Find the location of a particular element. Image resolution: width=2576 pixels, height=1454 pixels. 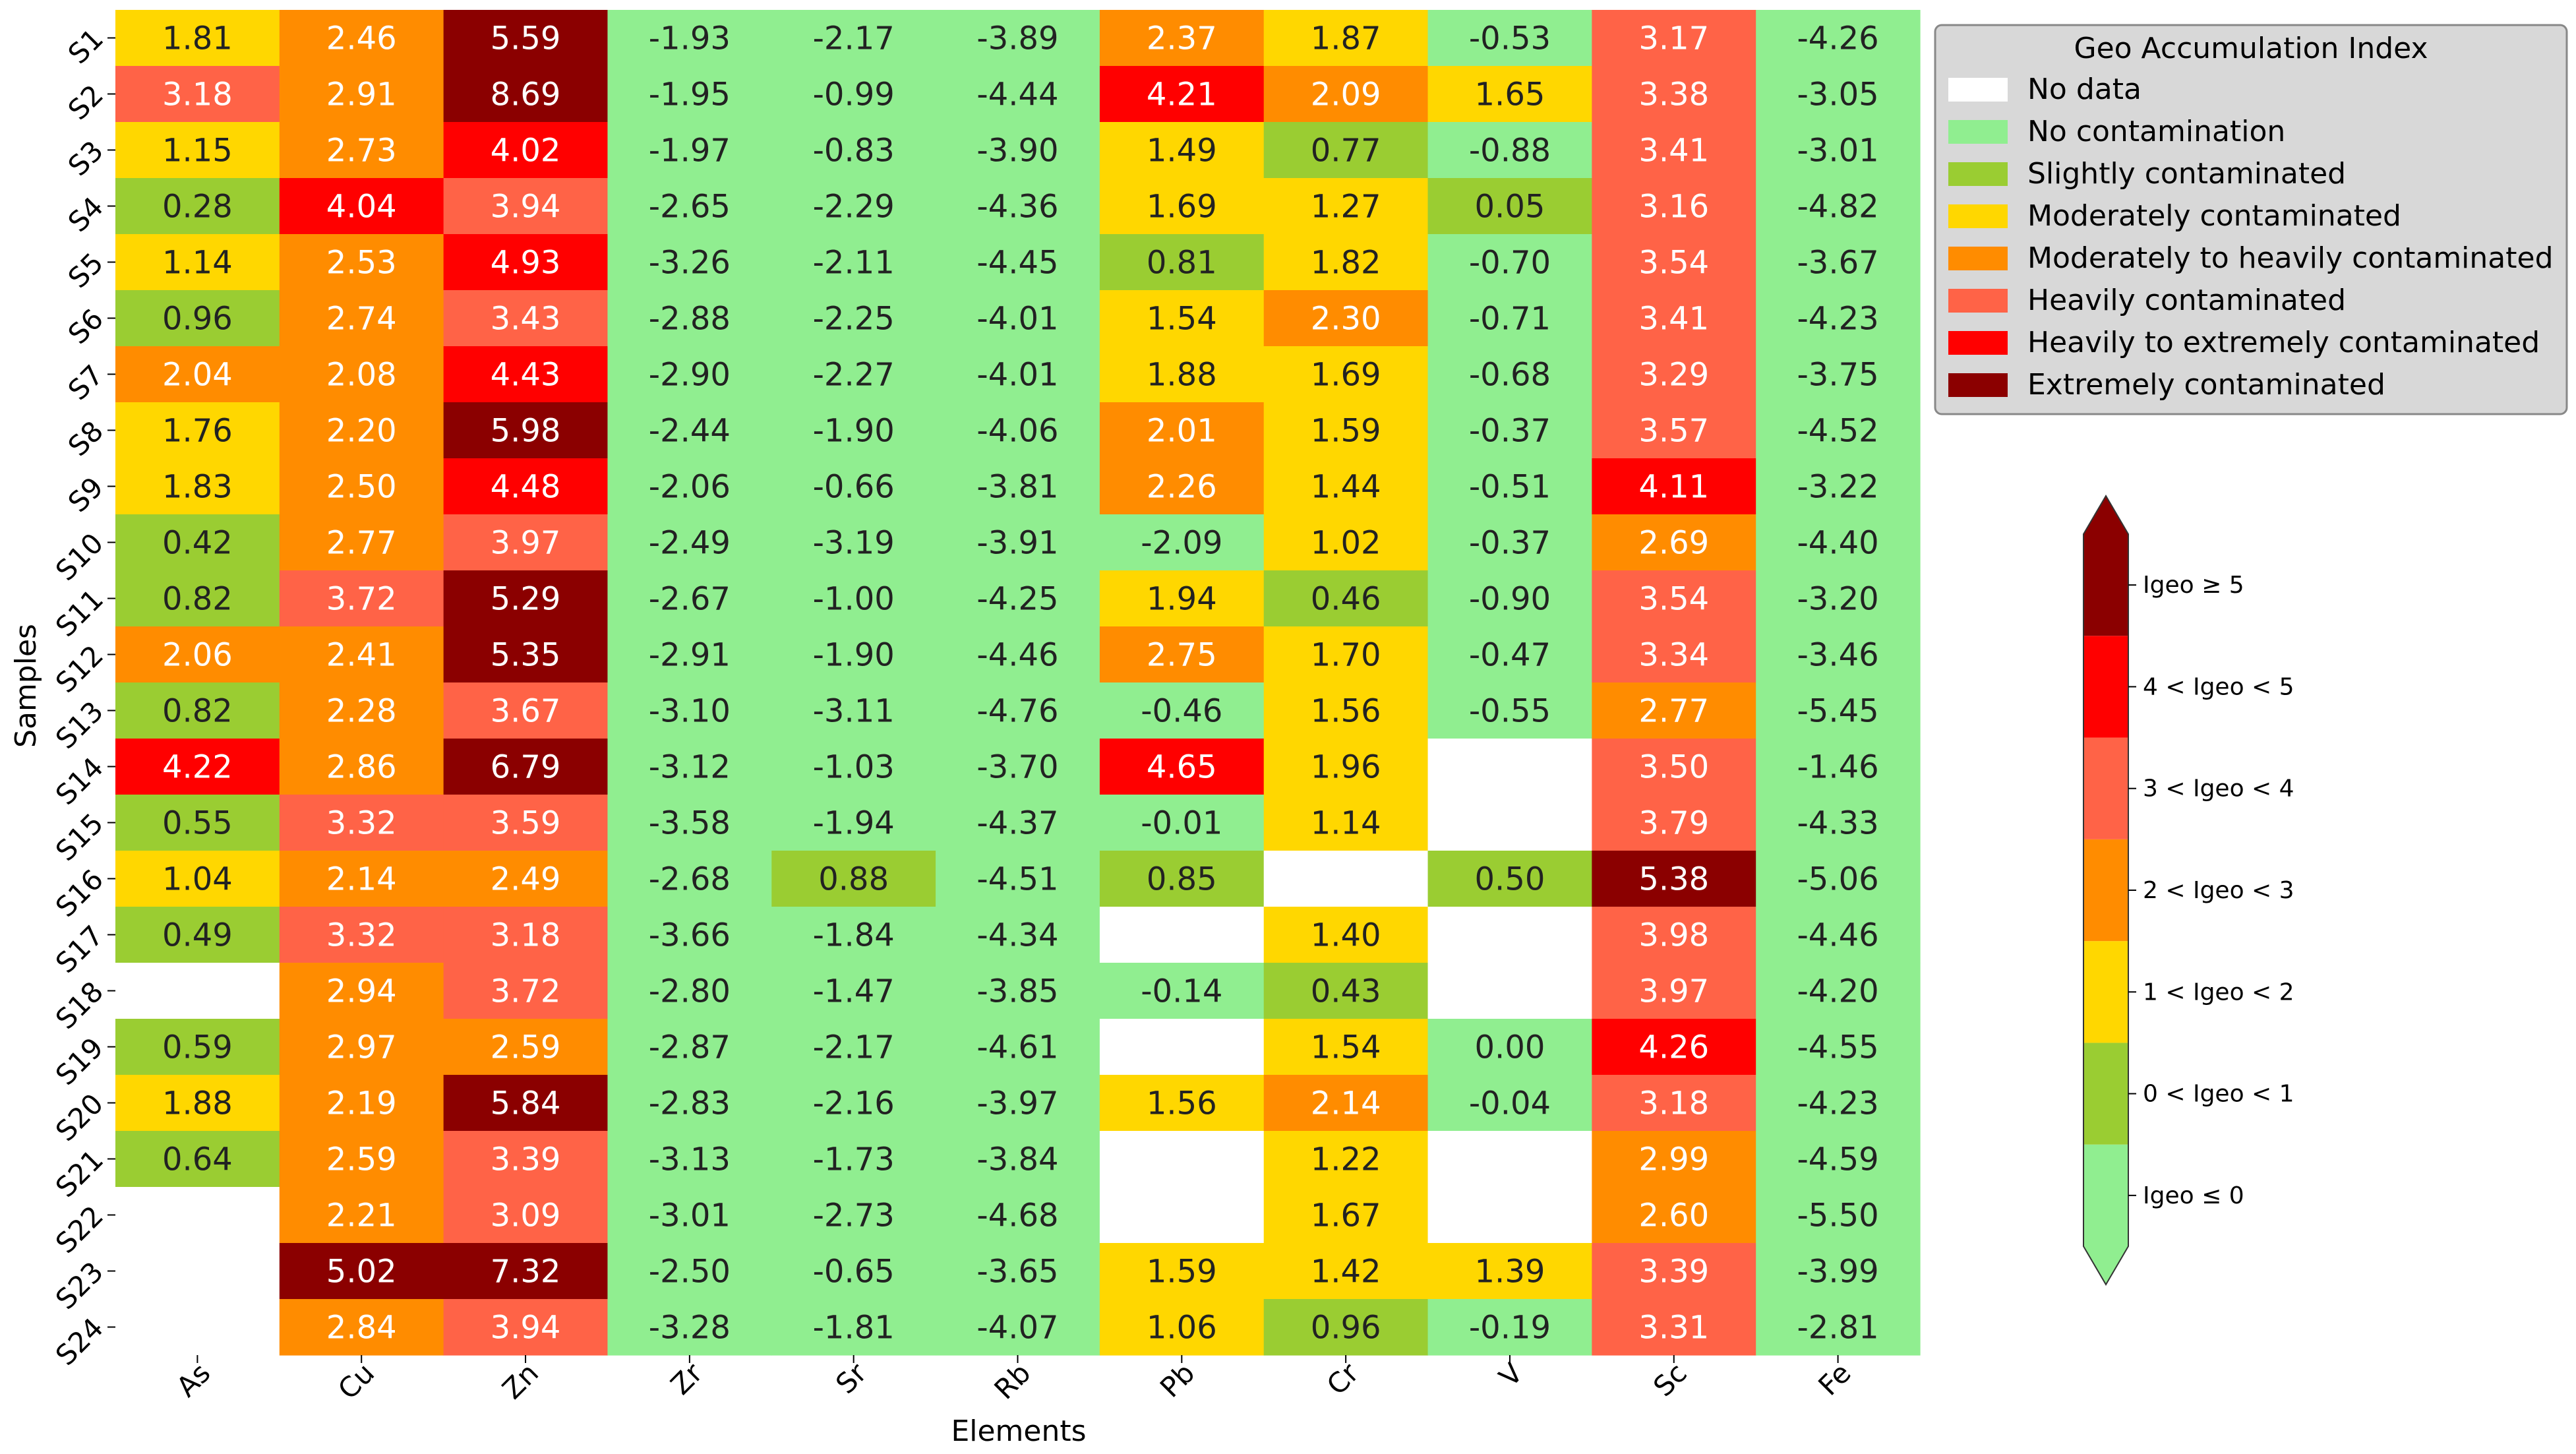

cell-value-label: -2.17 is located at coordinates (854, 38).